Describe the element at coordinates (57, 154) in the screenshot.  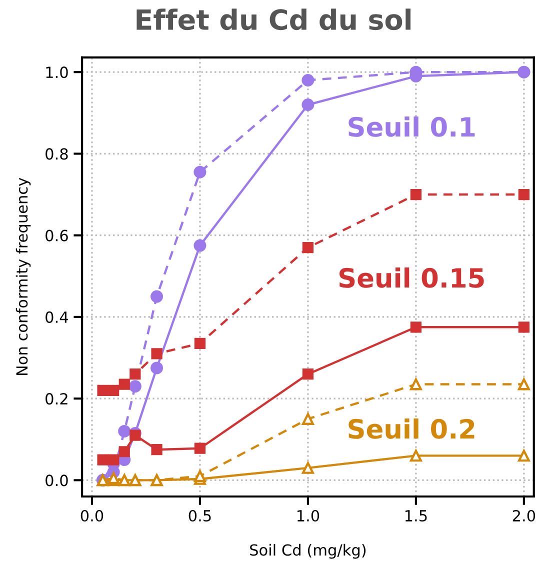
I see `y-tick-label: 0.8` at that location.